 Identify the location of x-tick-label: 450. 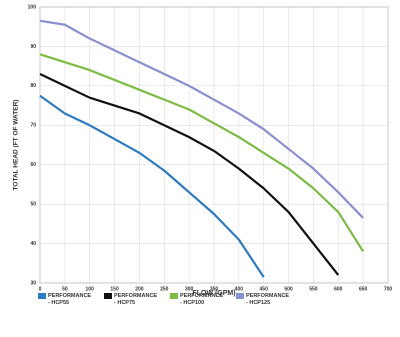
(264, 289).